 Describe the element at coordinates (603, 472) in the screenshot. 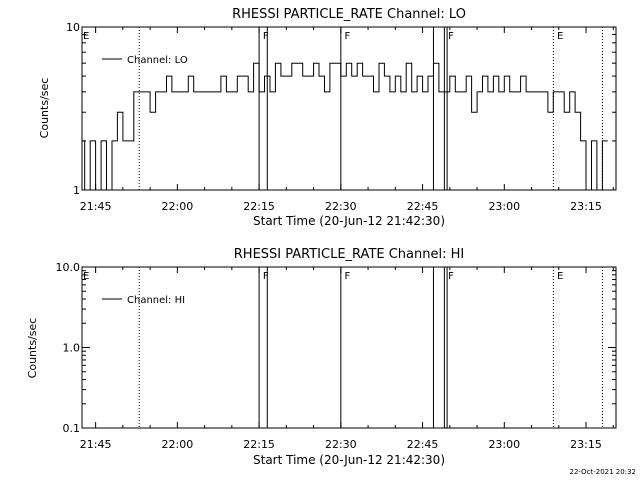

I see `footer-timestamp: 22-Oct-2021 20:32` at that location.